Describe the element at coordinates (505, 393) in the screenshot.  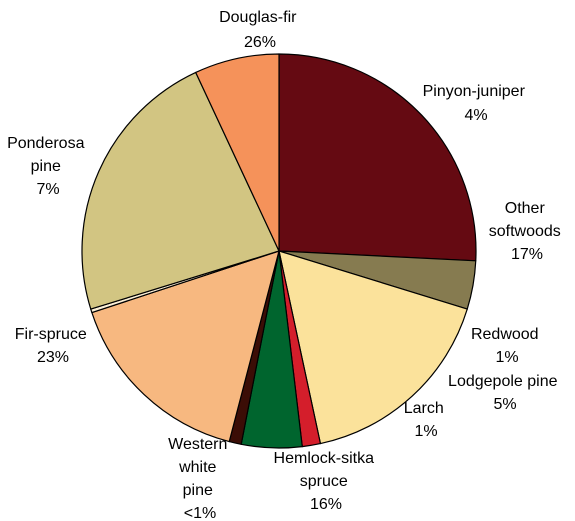
I see `label-lodgepole-pine: Lodgepole pine 5%` at that location.